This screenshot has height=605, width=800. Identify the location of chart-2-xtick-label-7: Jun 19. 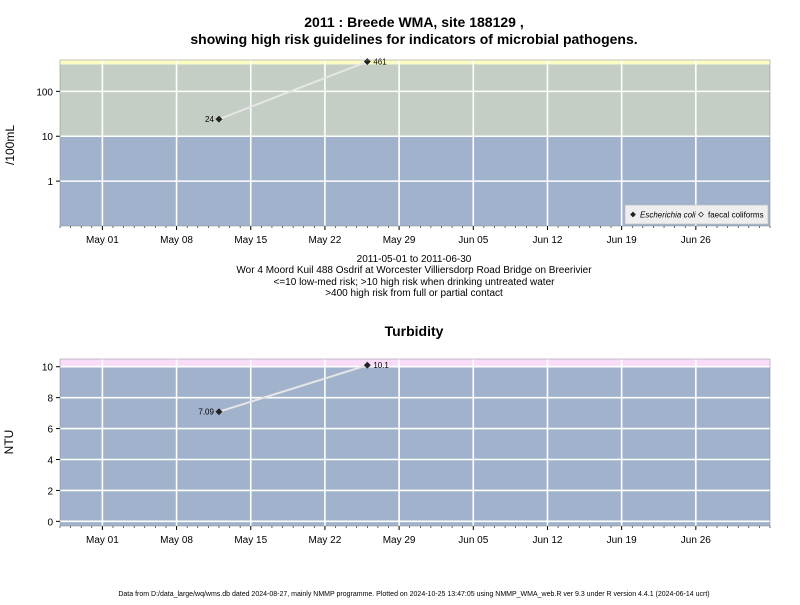
(622, 540).